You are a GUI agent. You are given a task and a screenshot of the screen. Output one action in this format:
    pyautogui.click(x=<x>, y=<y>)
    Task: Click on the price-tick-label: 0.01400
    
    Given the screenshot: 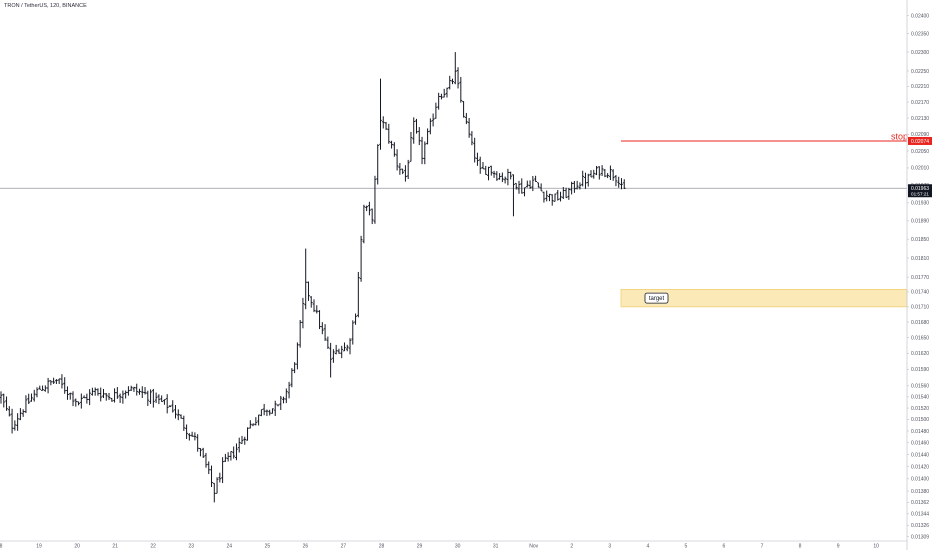 What is the action you would take?
    pyautogui.click(x=920, y=480)
    